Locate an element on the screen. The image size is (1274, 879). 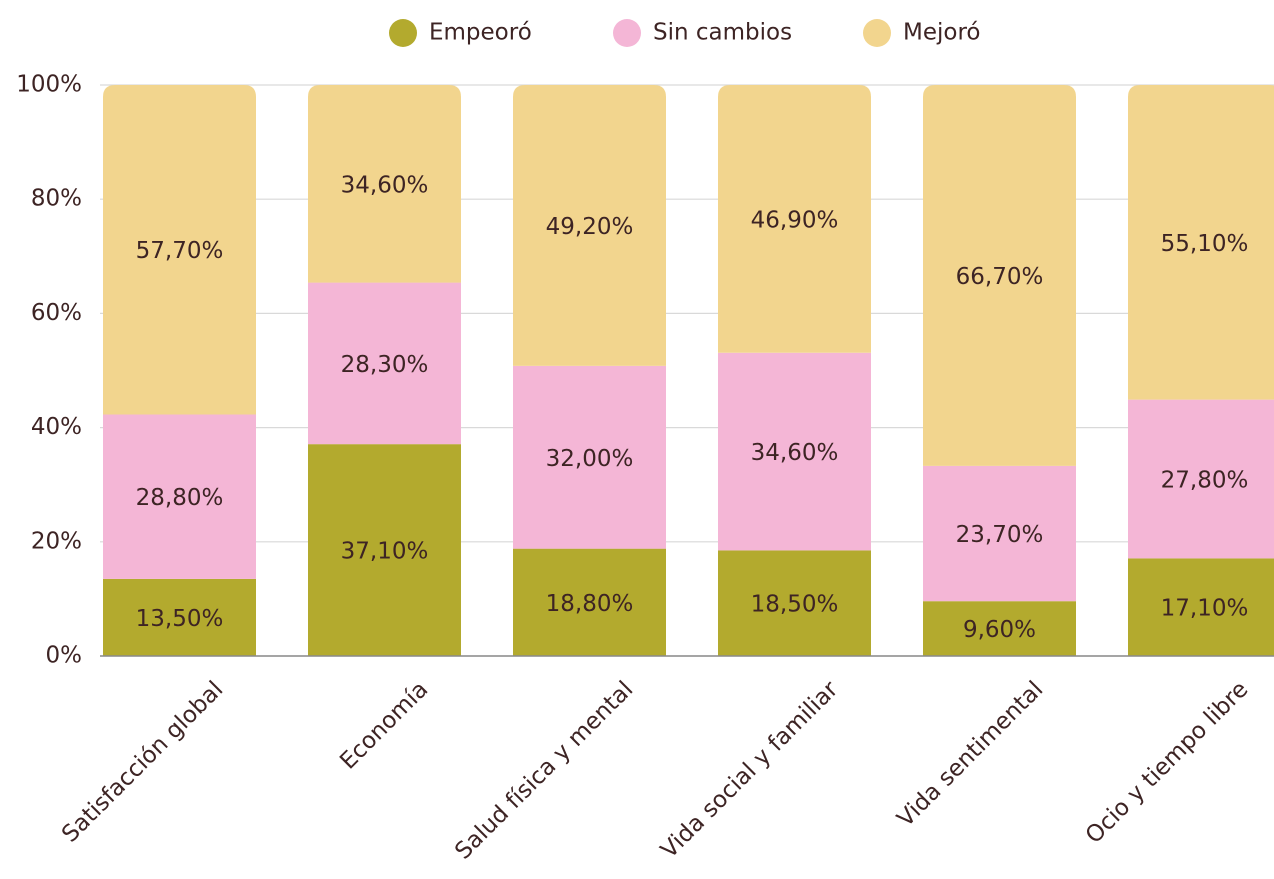
y-tick-label: 40% is located at coordinates (56, 427).